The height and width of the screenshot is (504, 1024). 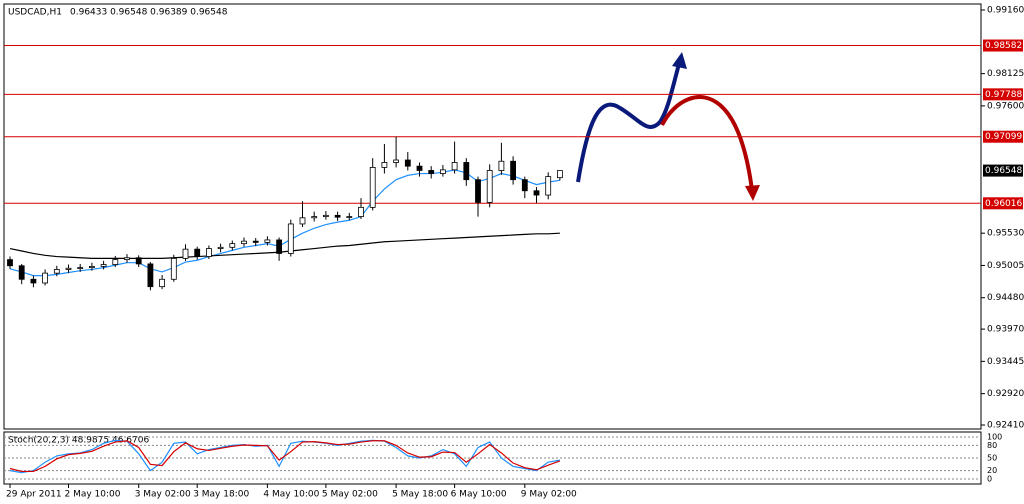 What do you see at coordinates (989, 479) in the screenshot?
I see `stoch-tick-label: 0` at bounding box center [989, 479].